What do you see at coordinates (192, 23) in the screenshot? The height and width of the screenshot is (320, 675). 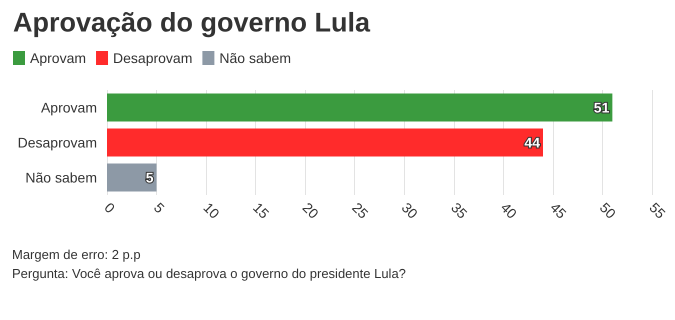 I see `chart-title: Aprovação do governo Lula` at bounding box center [192, 23].